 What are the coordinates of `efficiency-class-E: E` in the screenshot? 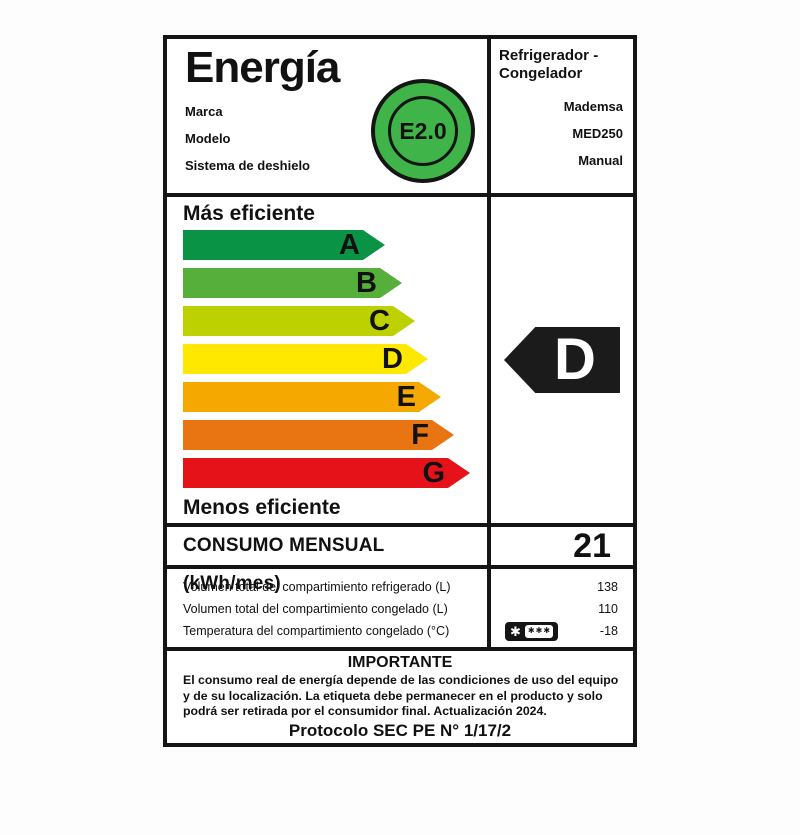 It's located at (335, 397).